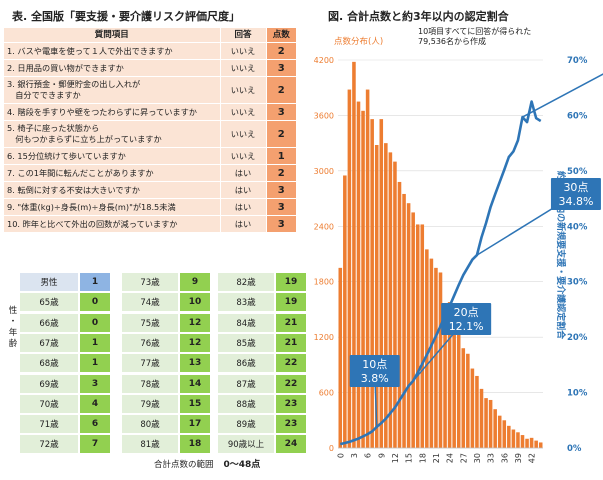 The width and height of the screenshot is (603, 480). Describe the element at coordinates (49, 363) in the screenshot. I see `age-label: 68歳` at that location.